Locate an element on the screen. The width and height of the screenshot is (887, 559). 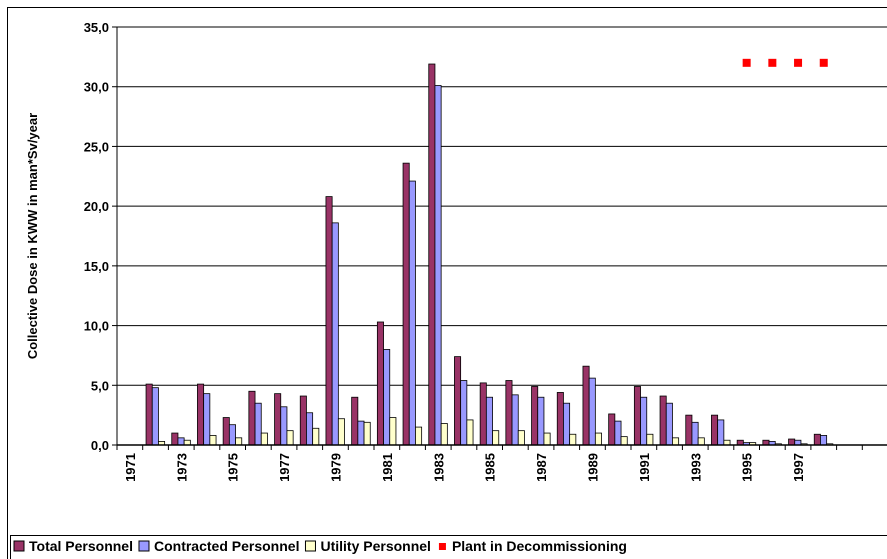
y-tick-label: 25,0 is located at coordinates (96, 146).